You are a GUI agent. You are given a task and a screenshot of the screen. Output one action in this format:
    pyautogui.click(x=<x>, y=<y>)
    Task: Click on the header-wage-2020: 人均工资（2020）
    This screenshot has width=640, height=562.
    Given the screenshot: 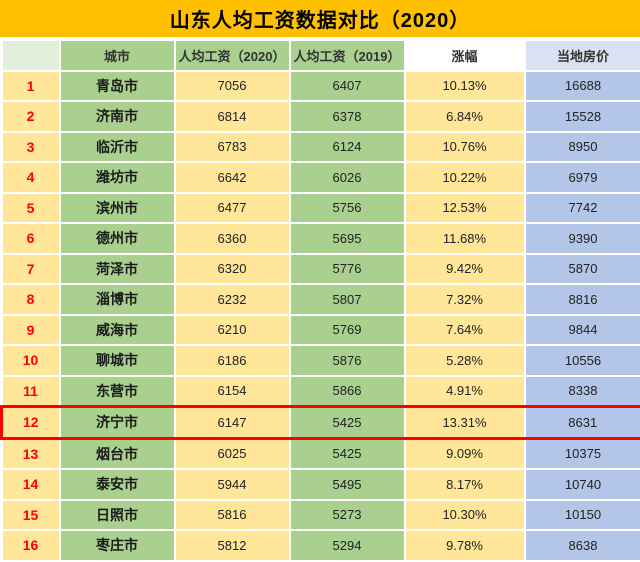 What is the action you would take?
    pyautogui.click(x=232, y=55)
    